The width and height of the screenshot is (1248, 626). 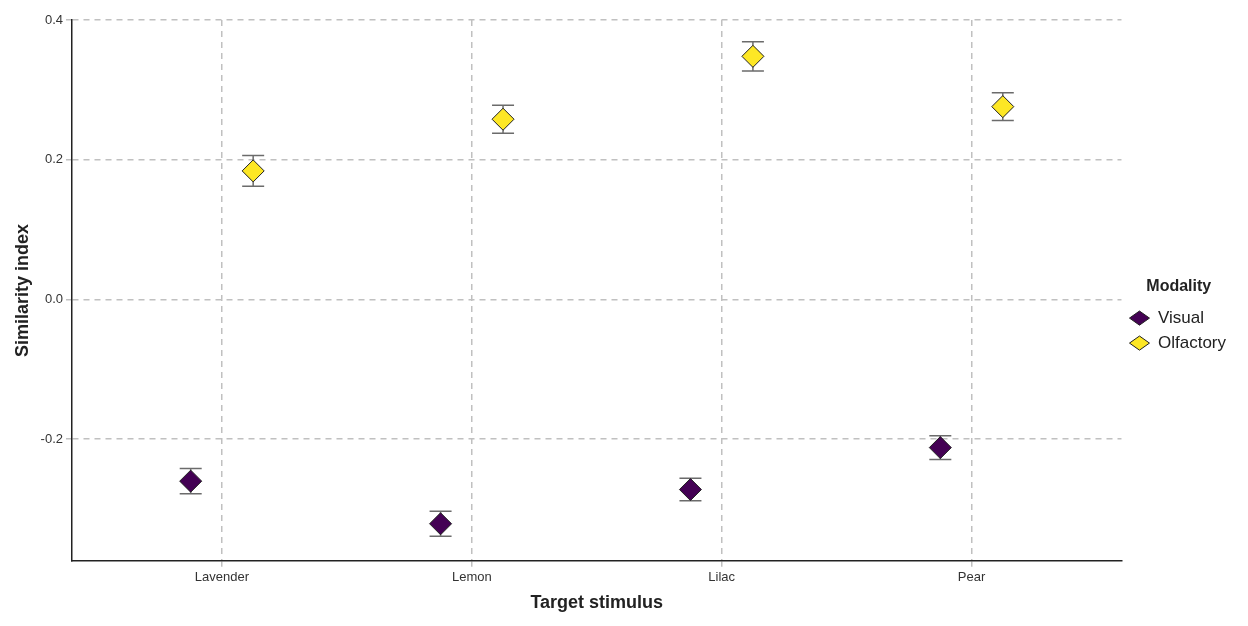 I want to click on x-tick-label: Lilac, so click(x=722, y=577).